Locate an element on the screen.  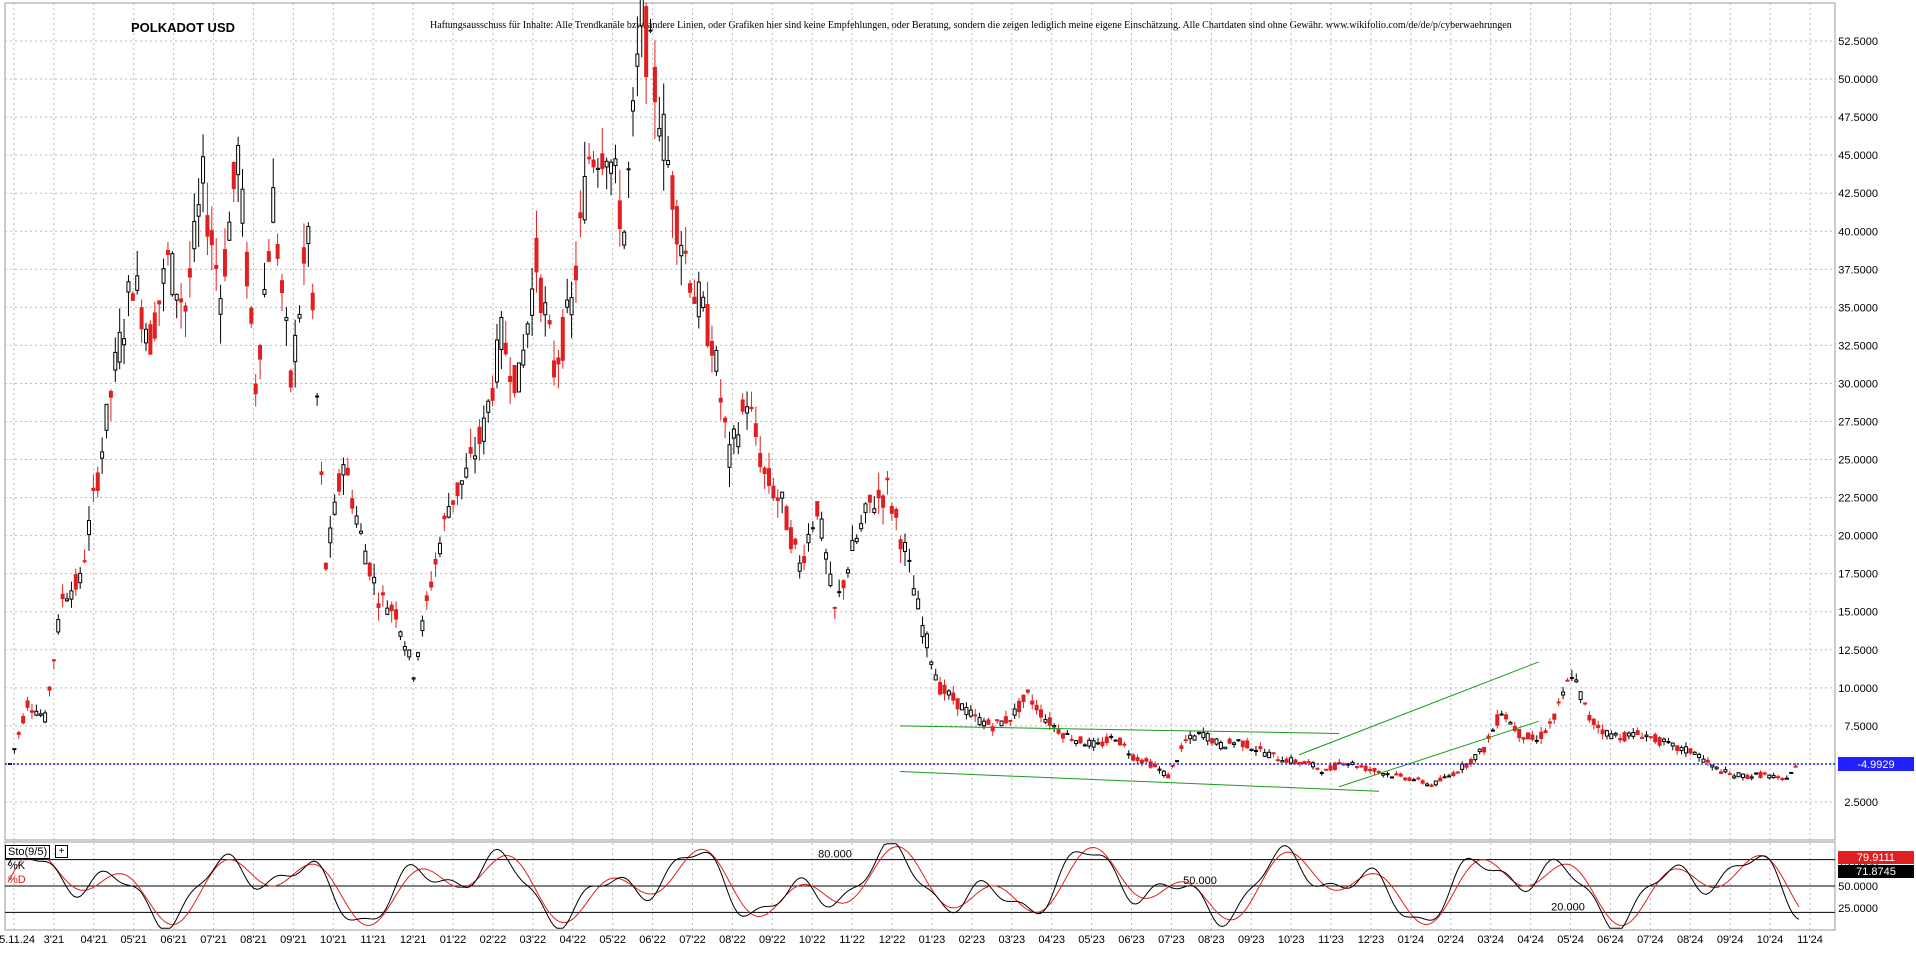
x-tick-label: 04'22 is located at coordinates (572, 940).